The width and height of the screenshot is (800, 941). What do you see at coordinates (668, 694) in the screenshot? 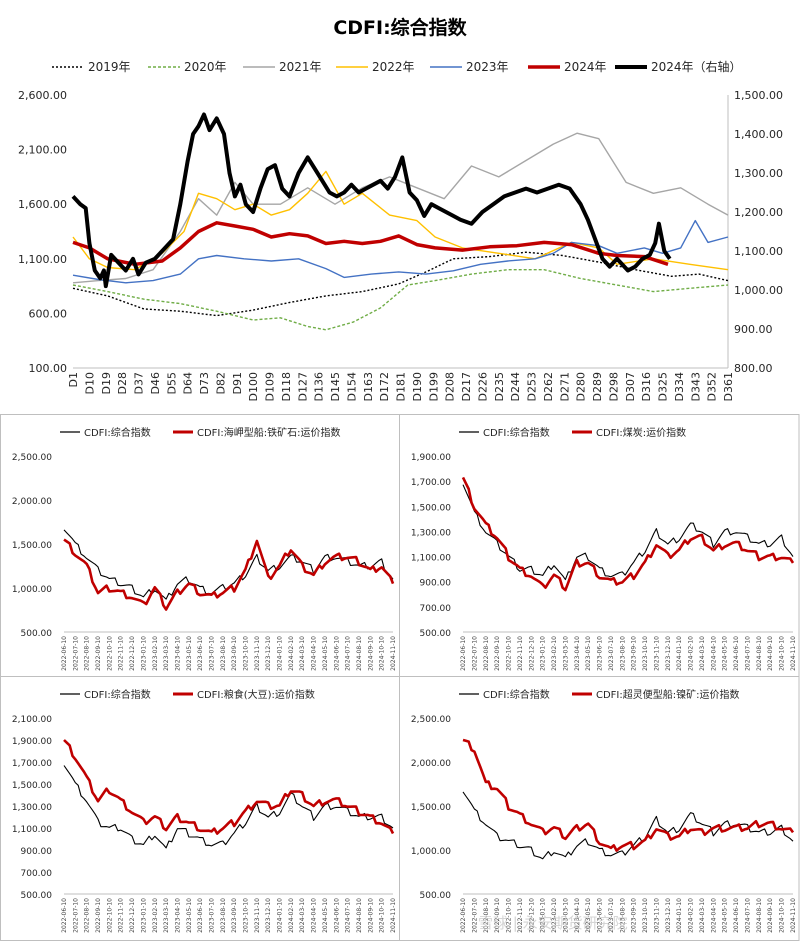
I see `legend-label: CDFI:超灵便型船:镍矿:运价指数` at bounding box center [668, 694].